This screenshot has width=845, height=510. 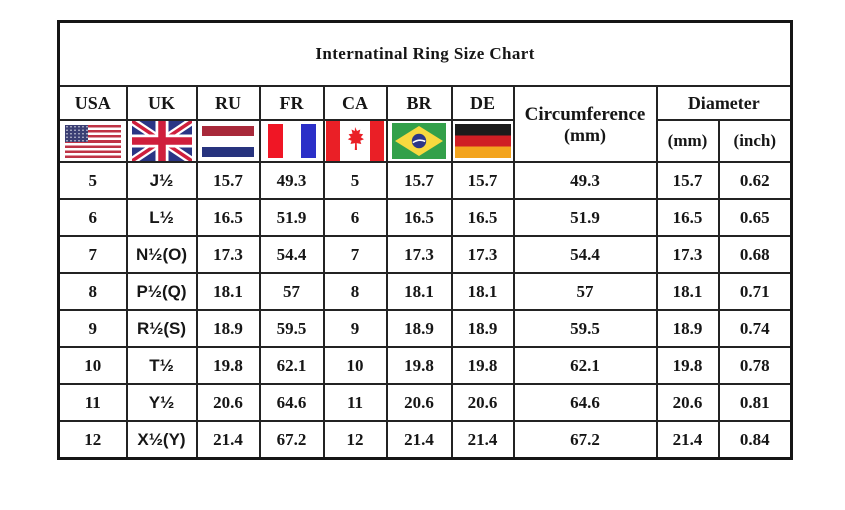 I want to click on cell-br: 16.5, so click(x=419, y=217).